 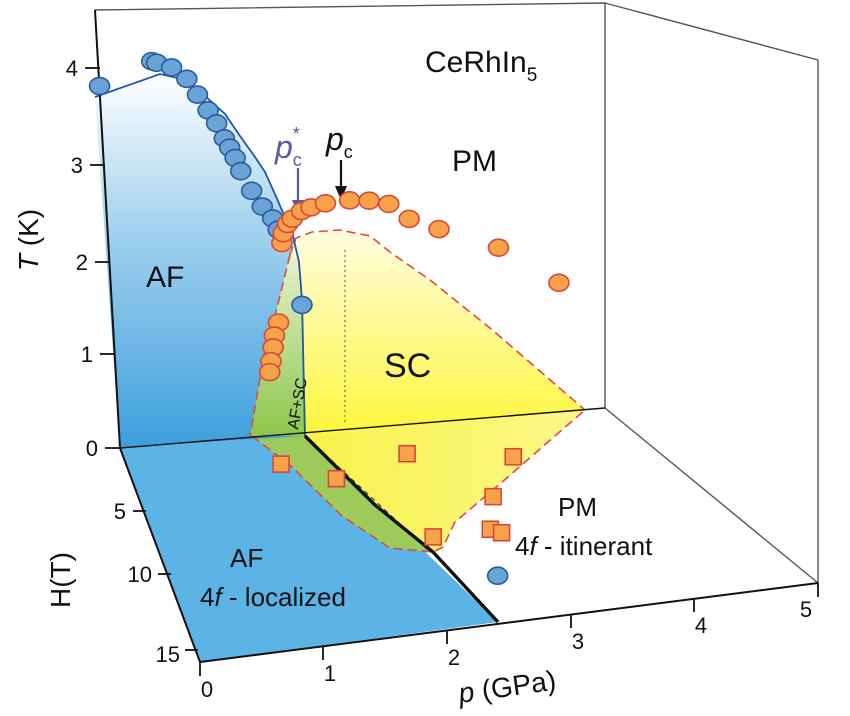 I want to click on p-axis-line, so click(x=509, y=622).